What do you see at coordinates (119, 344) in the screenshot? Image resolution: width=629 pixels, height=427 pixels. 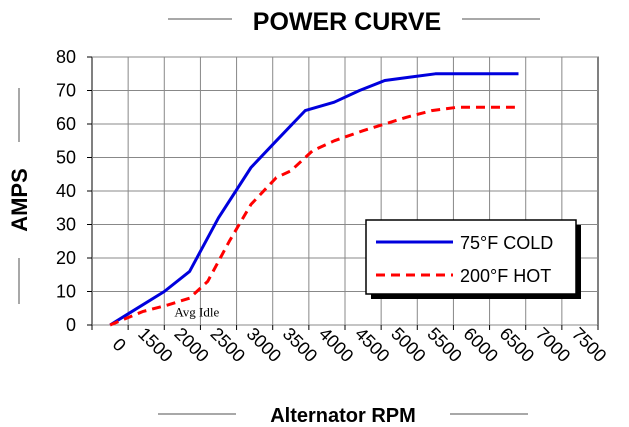 I see `x-tick-label: 0` at bounding box center [119, 344].